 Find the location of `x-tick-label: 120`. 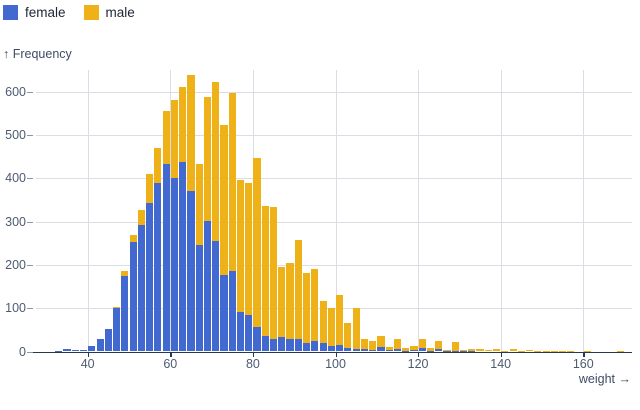

x-tick-label: 120 is located at coordinates (418, 364).